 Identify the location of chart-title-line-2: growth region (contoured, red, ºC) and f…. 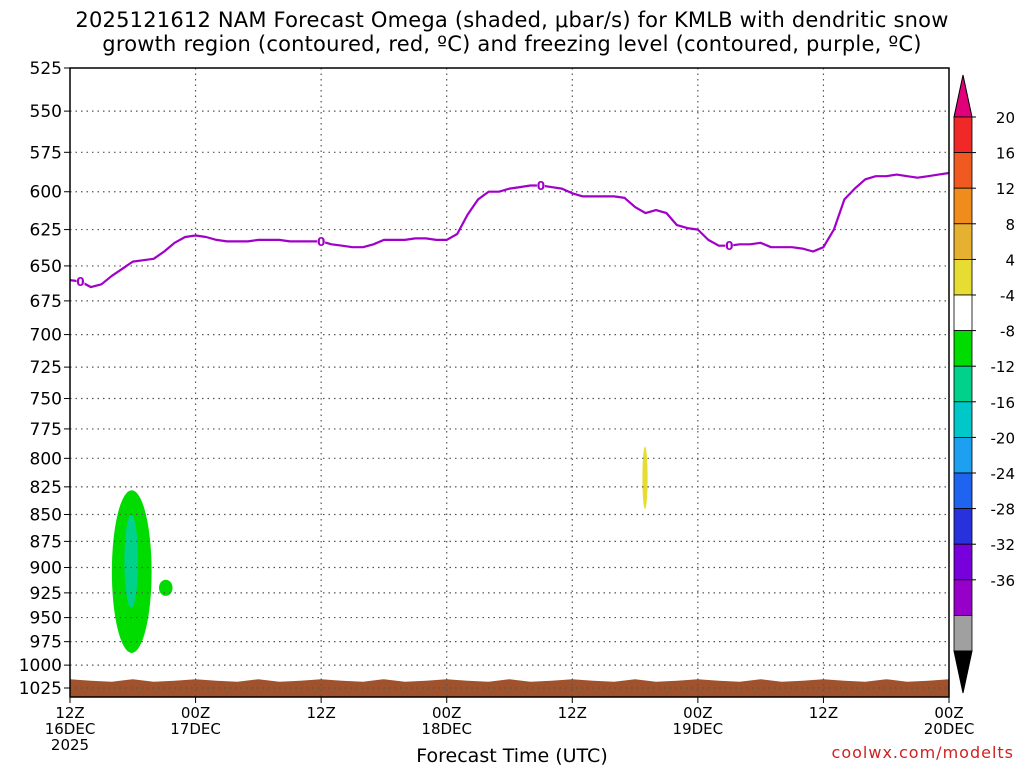
(512, 44).